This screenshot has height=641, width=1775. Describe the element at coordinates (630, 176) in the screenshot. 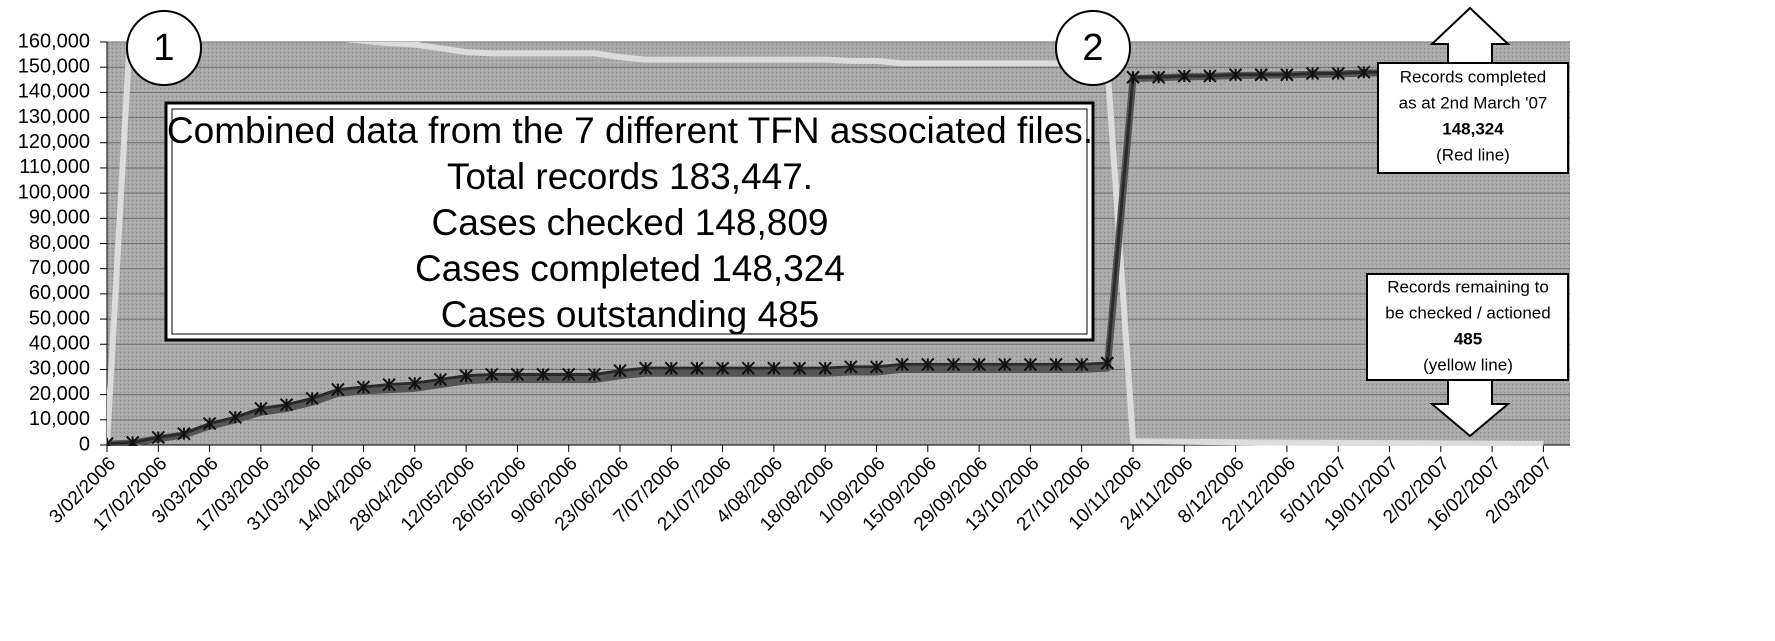

I see `info-line: Total records 183,447.` at that location.